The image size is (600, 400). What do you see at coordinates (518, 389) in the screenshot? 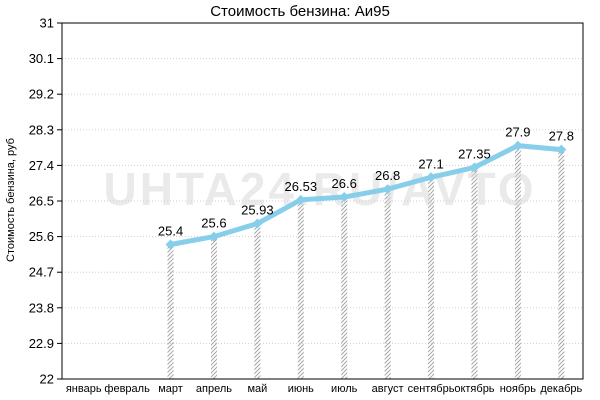
I see `x-tick-label: ноябрь` at bounding box center [518, 389].